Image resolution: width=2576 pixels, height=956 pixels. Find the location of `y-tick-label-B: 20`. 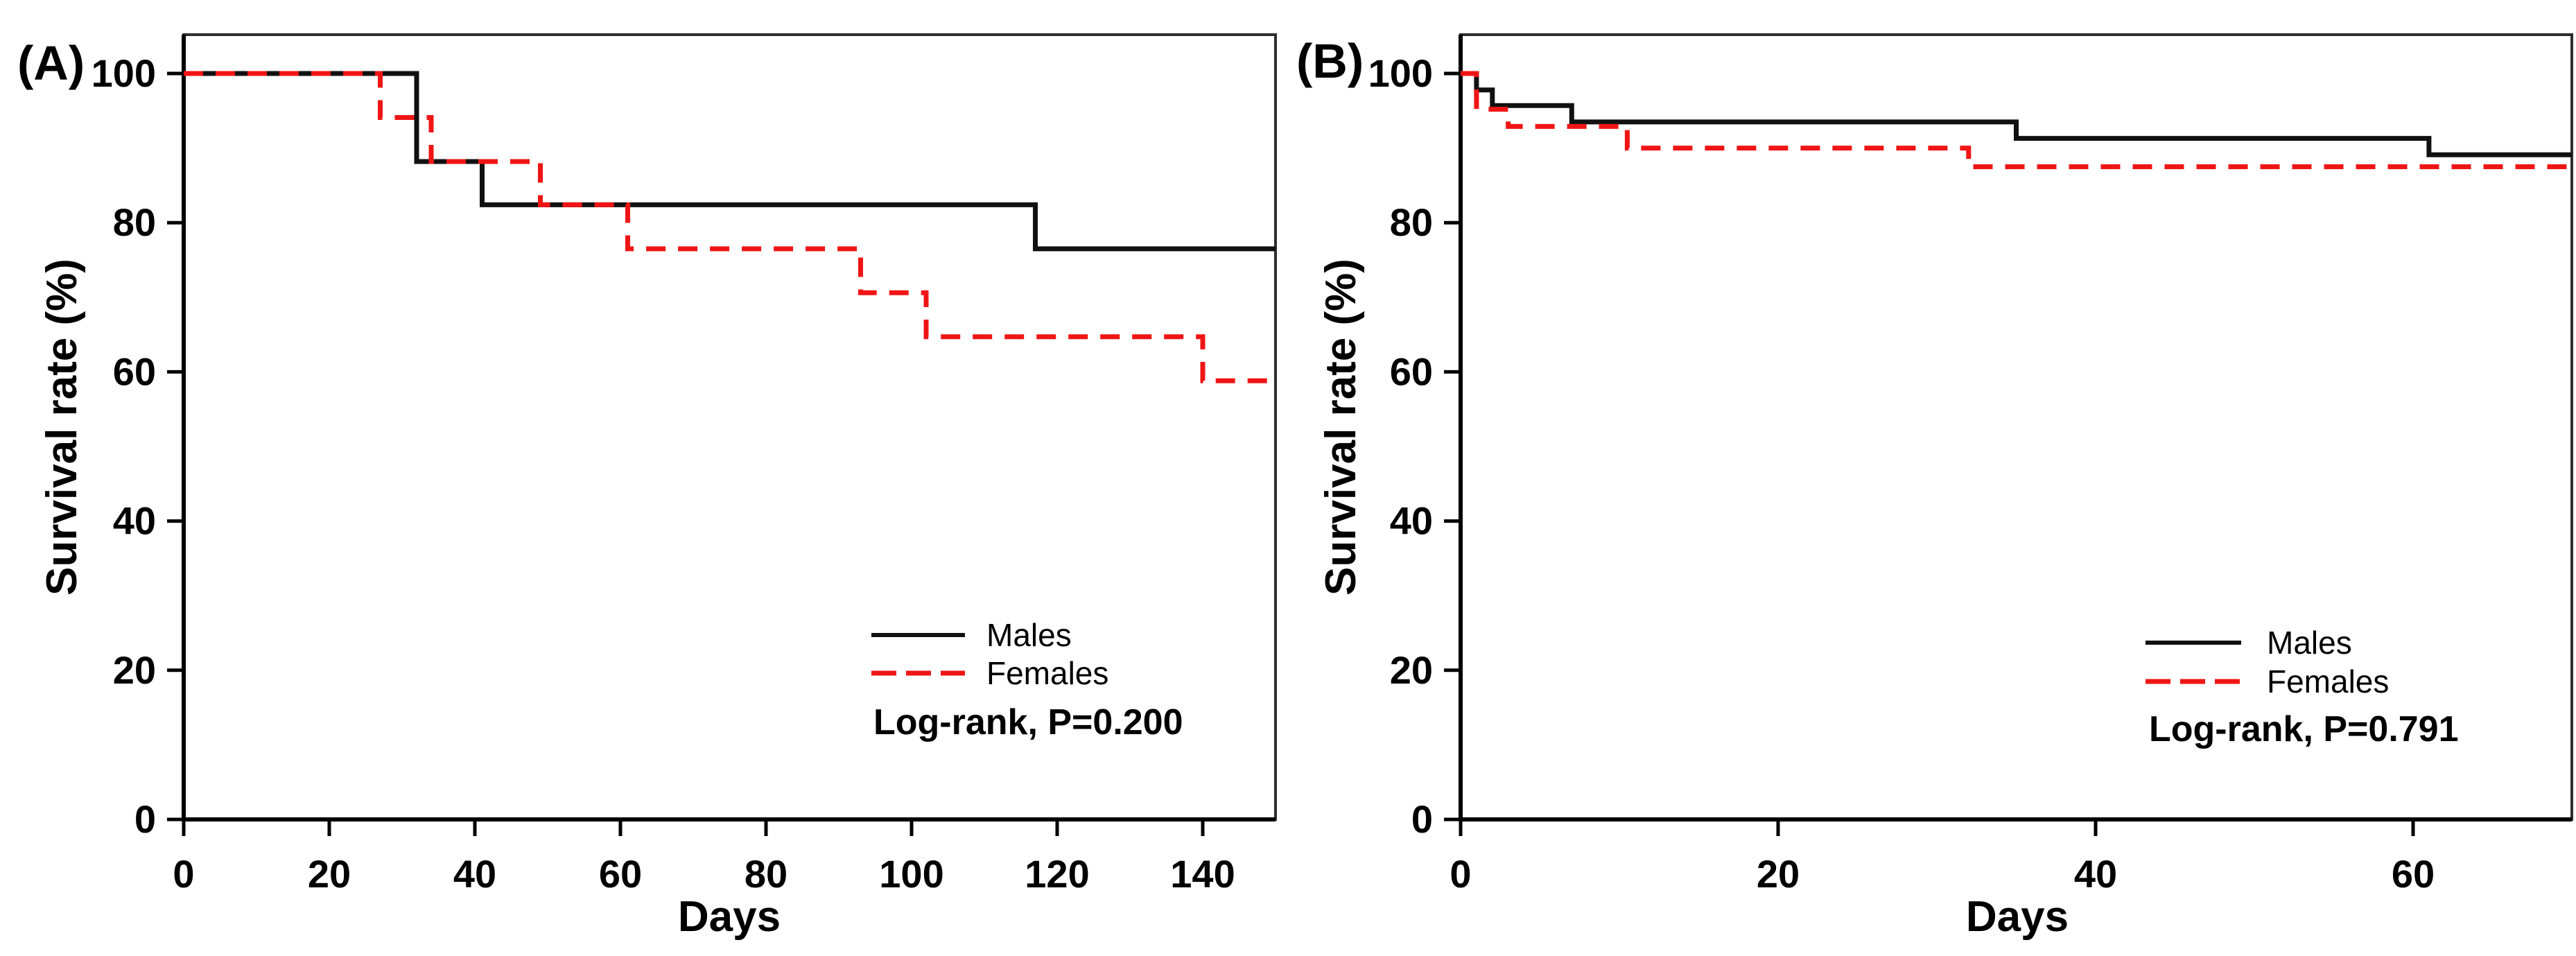

y-tick-label-B: 20 is located at coordinates (1411, 670).